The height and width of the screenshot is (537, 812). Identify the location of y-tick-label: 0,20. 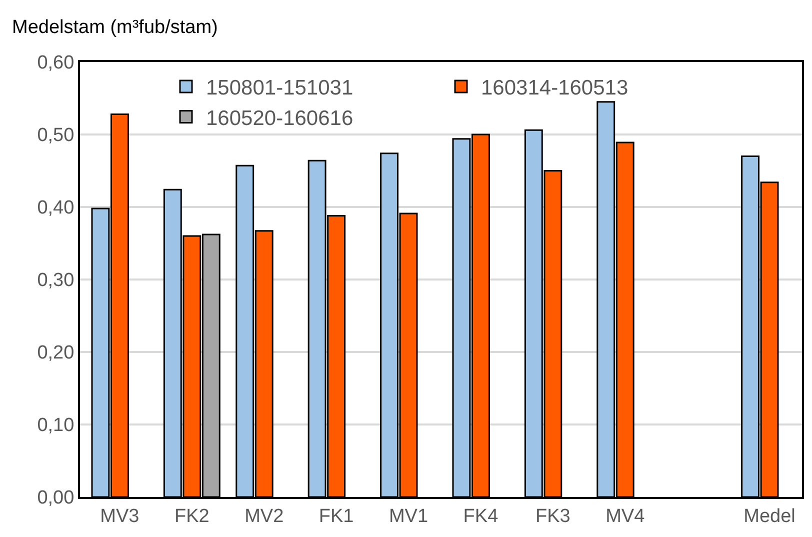
(55, 353).